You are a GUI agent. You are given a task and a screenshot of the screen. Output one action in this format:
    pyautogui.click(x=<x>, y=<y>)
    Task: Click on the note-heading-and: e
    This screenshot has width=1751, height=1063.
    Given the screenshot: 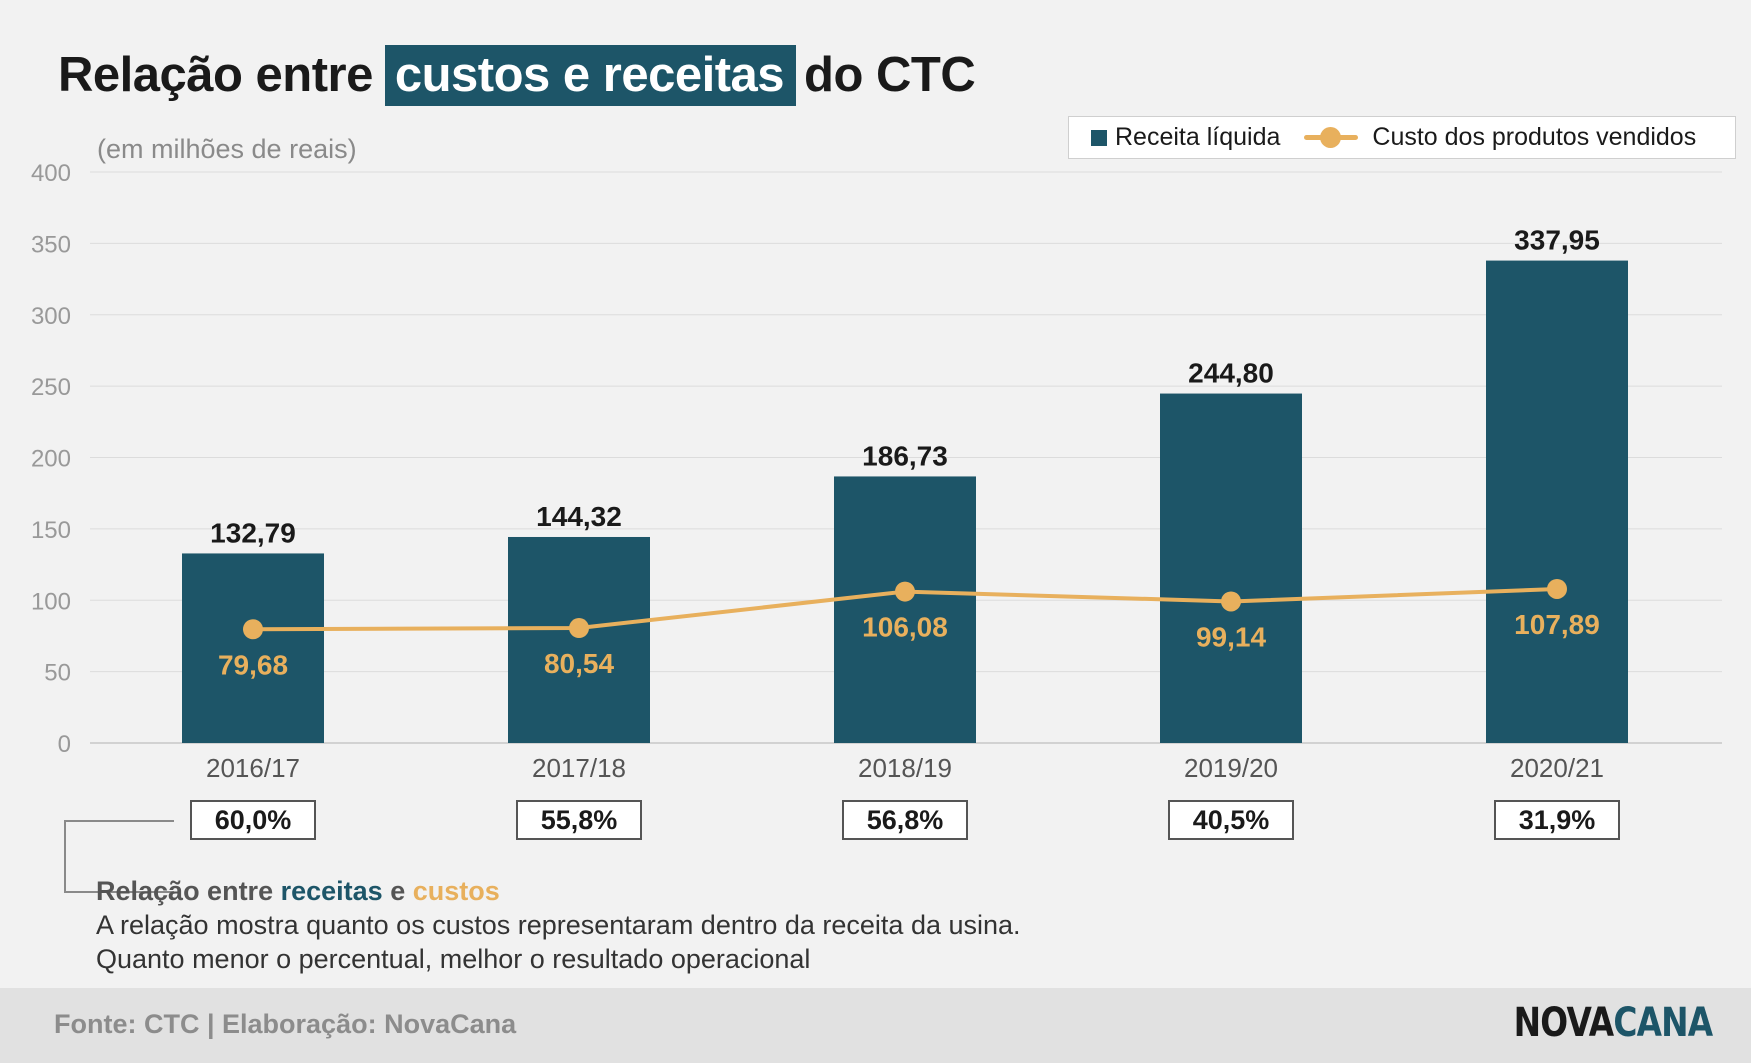 What is the action you would take?
    pyautogui.click(x=398, y=891)
    